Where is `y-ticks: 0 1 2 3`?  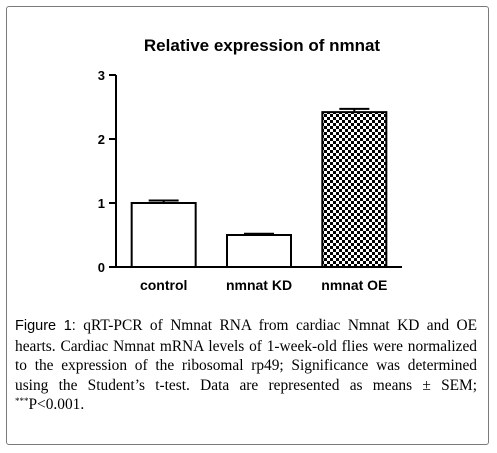
y-ticks: 0 1 2 3 is located at coordinates (107, 171).